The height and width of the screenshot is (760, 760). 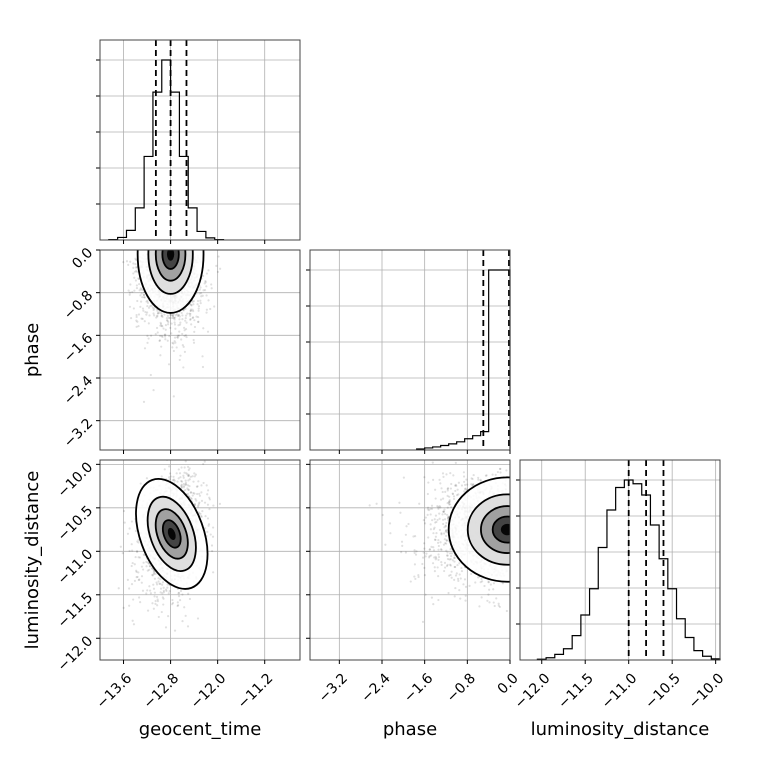 I want to click on y-tick-label: −11.5, so click(x=76, y=611).